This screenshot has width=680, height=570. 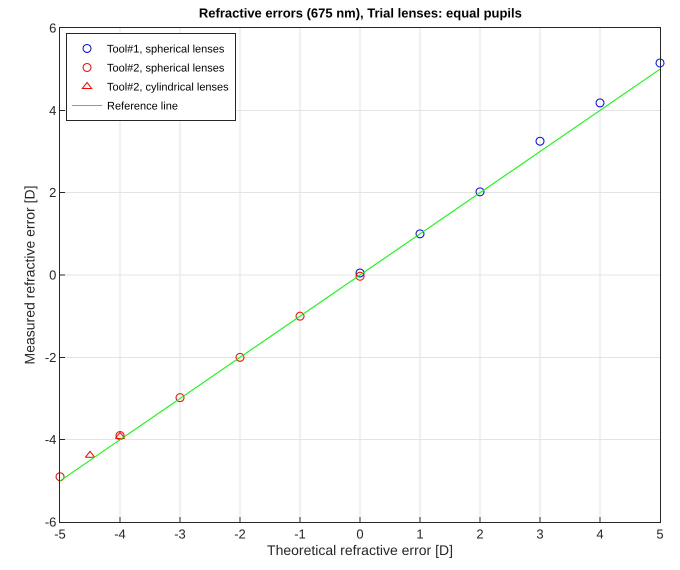 What do you see at coordinates (660, 534) in the screenshot?
I see `x-tick-label: 5` at bounding box center [660, 534].